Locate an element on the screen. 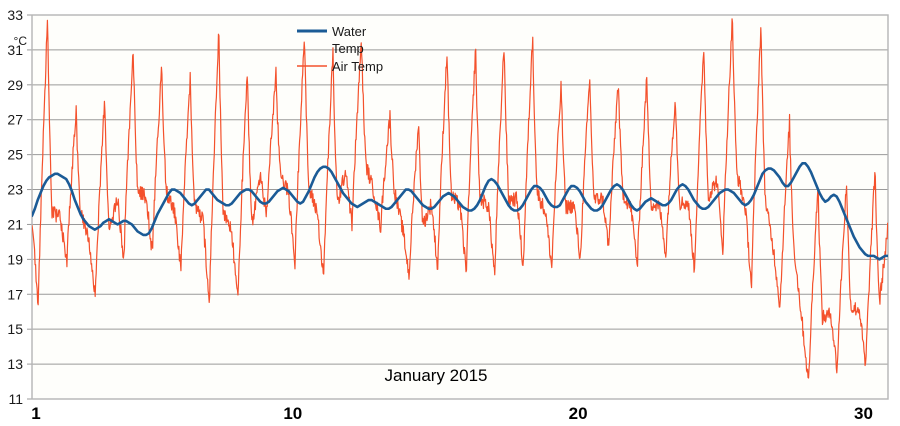 The image size is (900, 426). y-tick-label: 25 is located at coordinates (15, 155).